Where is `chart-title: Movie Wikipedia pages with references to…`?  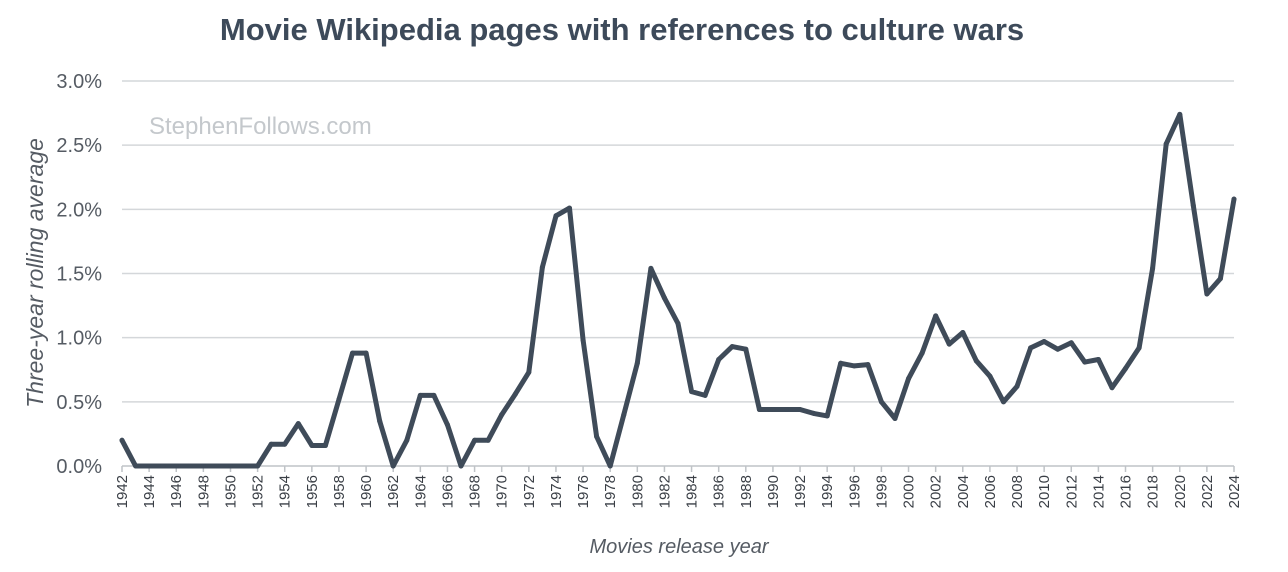 chart-title: Movie Wikipedia pages with references to… is located at coordinates (622, 29).